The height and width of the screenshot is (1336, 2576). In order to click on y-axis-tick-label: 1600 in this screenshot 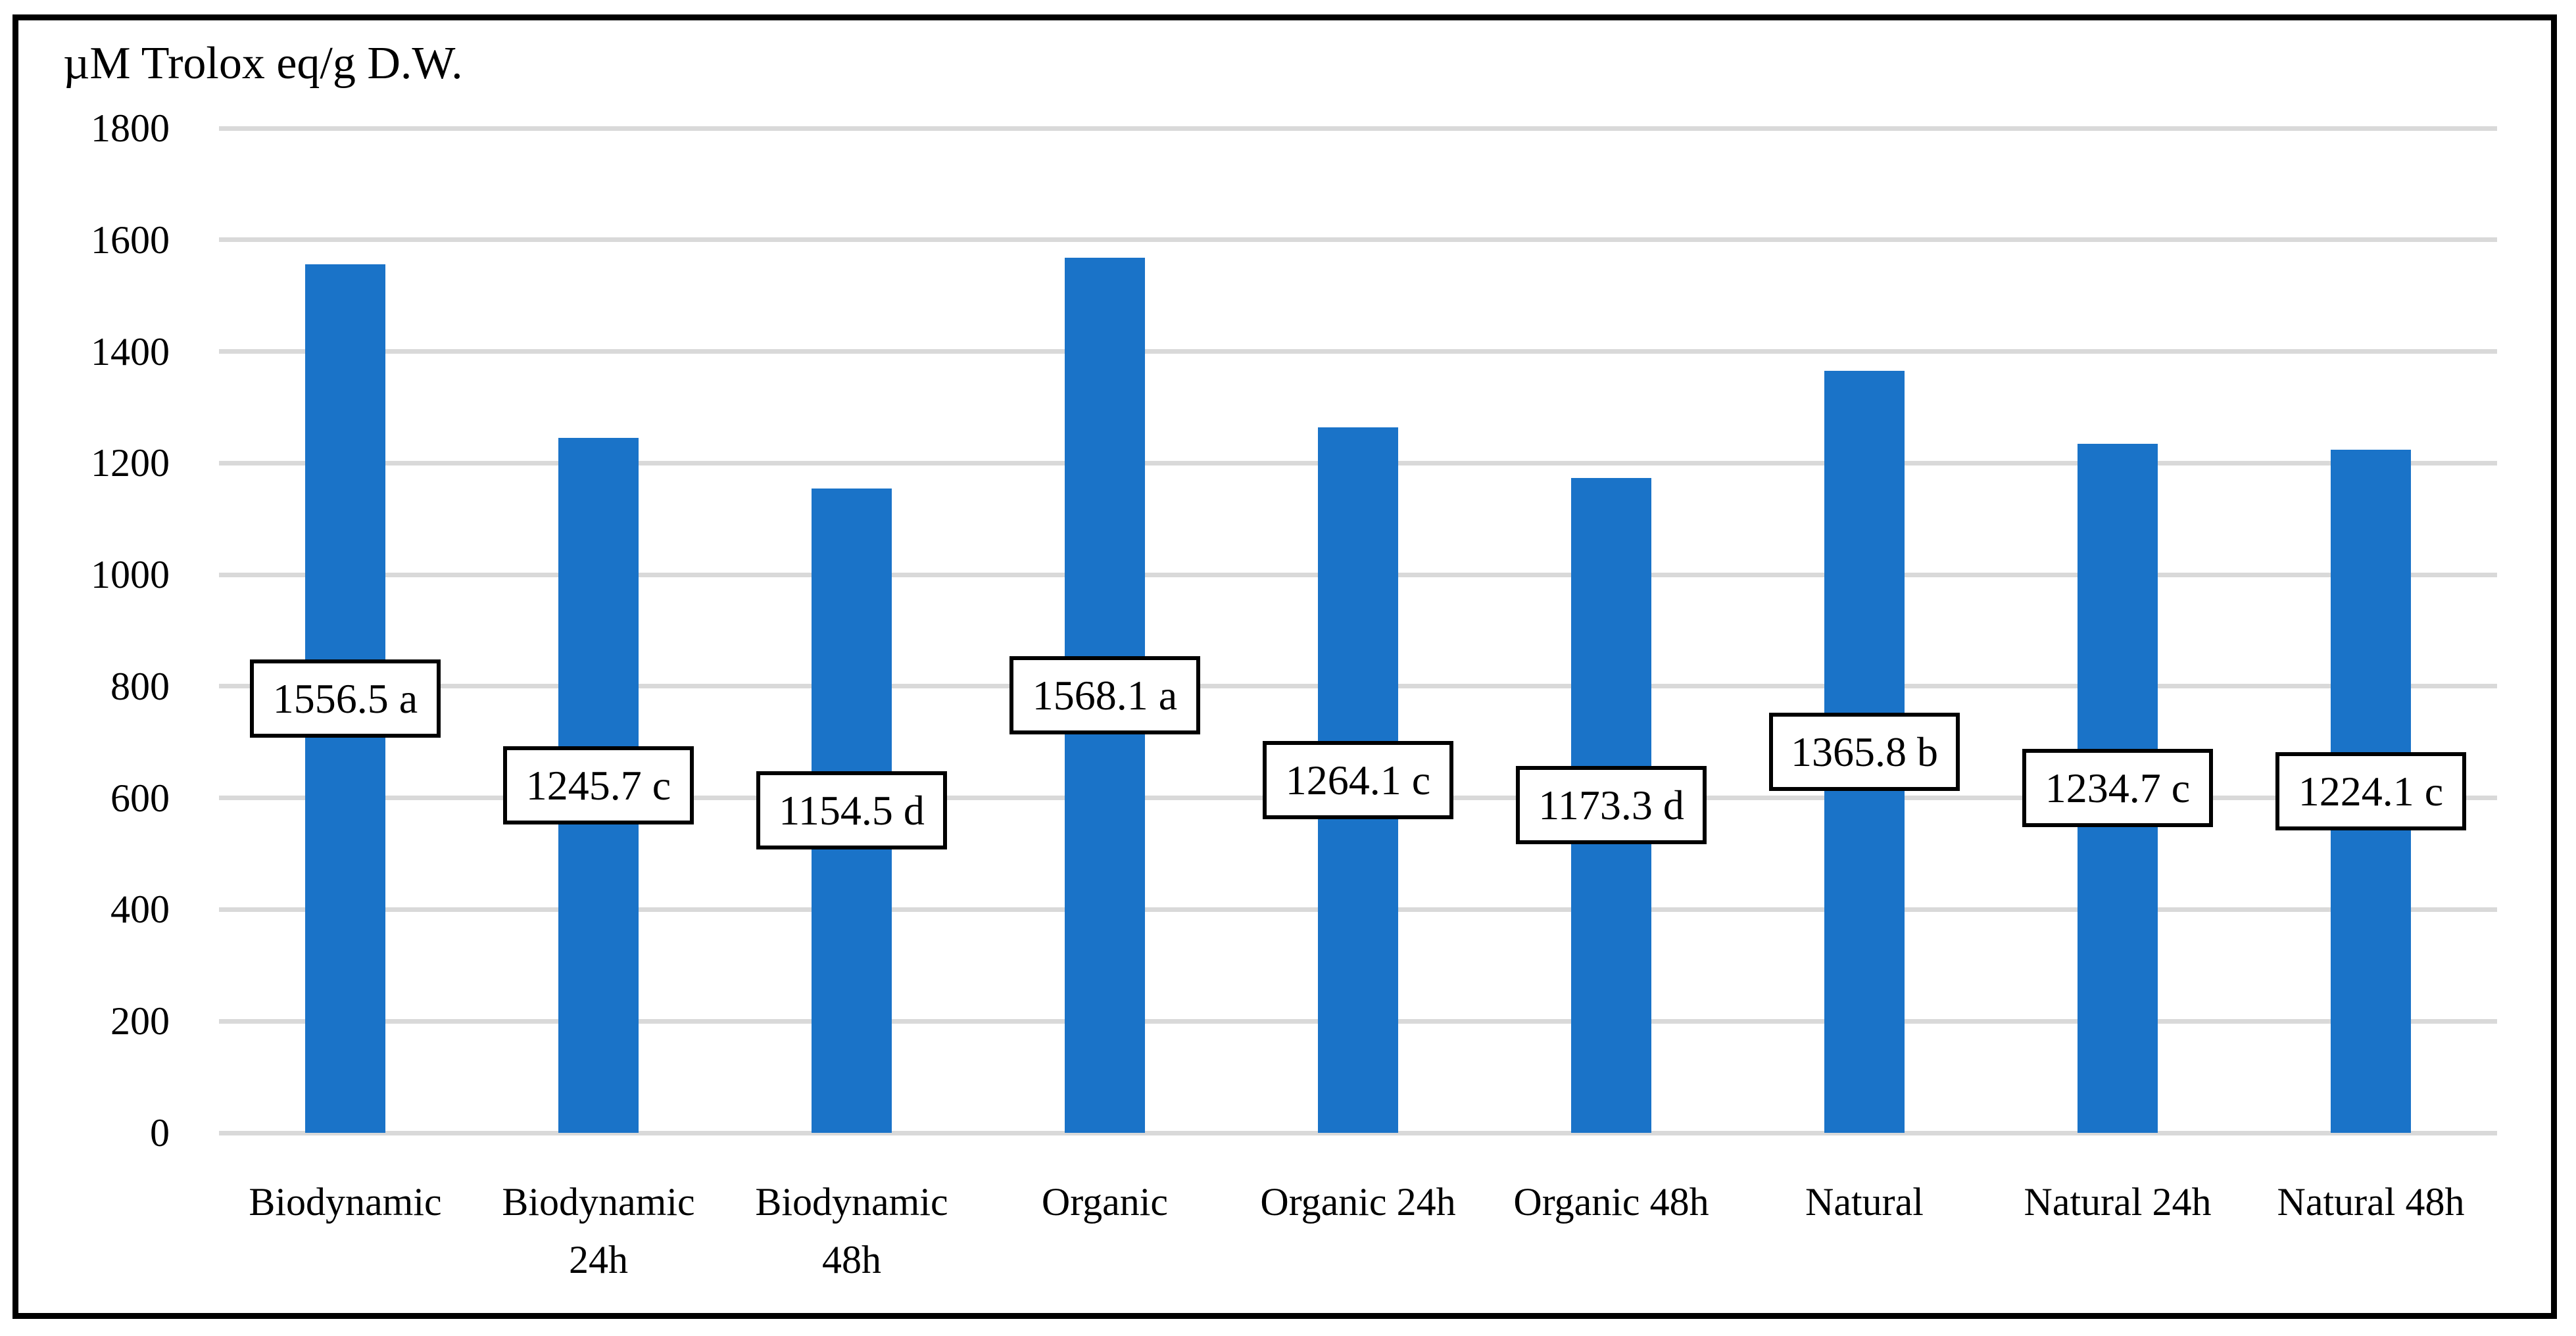, I will do `click(131, 240)`.